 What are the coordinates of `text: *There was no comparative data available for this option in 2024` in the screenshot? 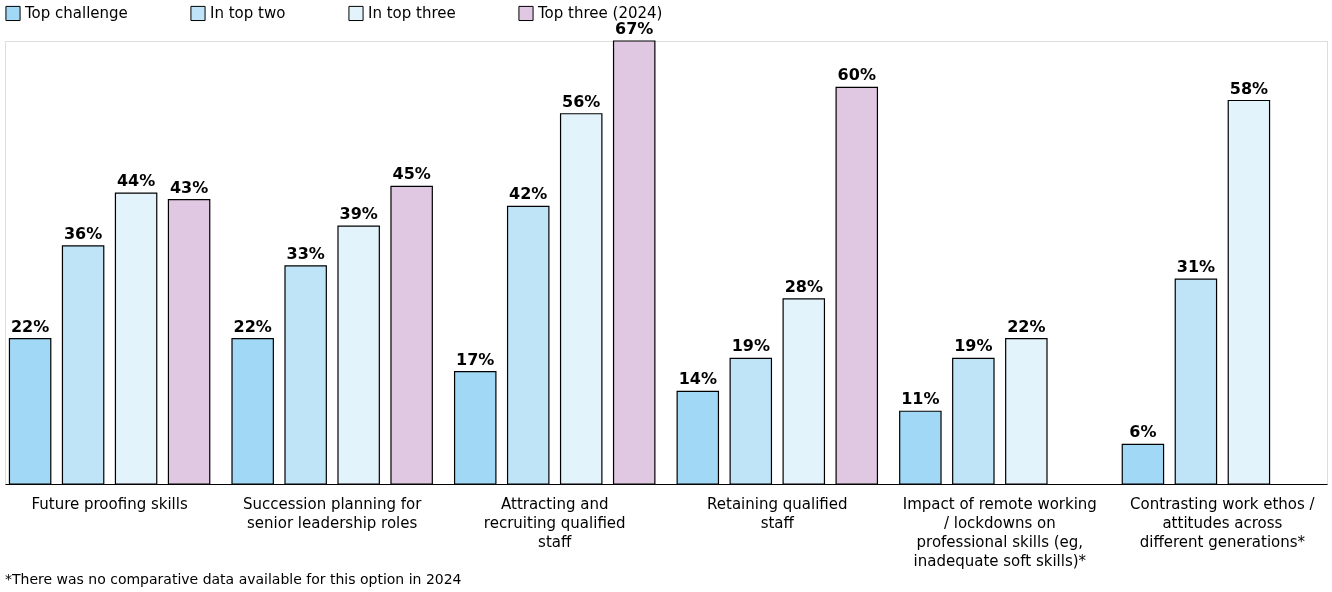 It's located at (233, 579).